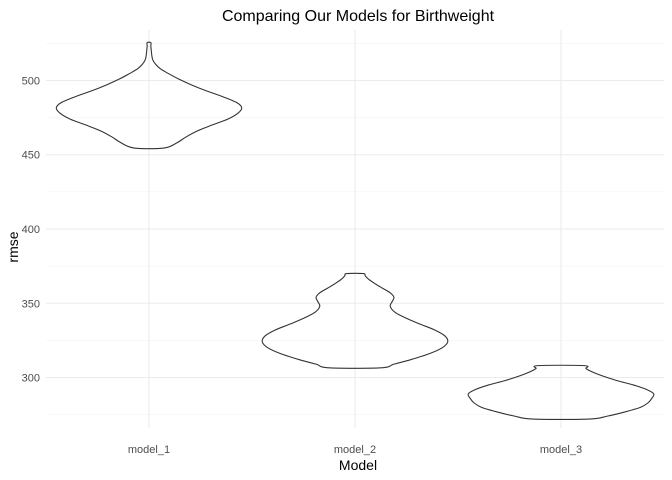 This screenshot has height=480, width=672. I want to click on y-tick-label: 500, so click(31, 81).